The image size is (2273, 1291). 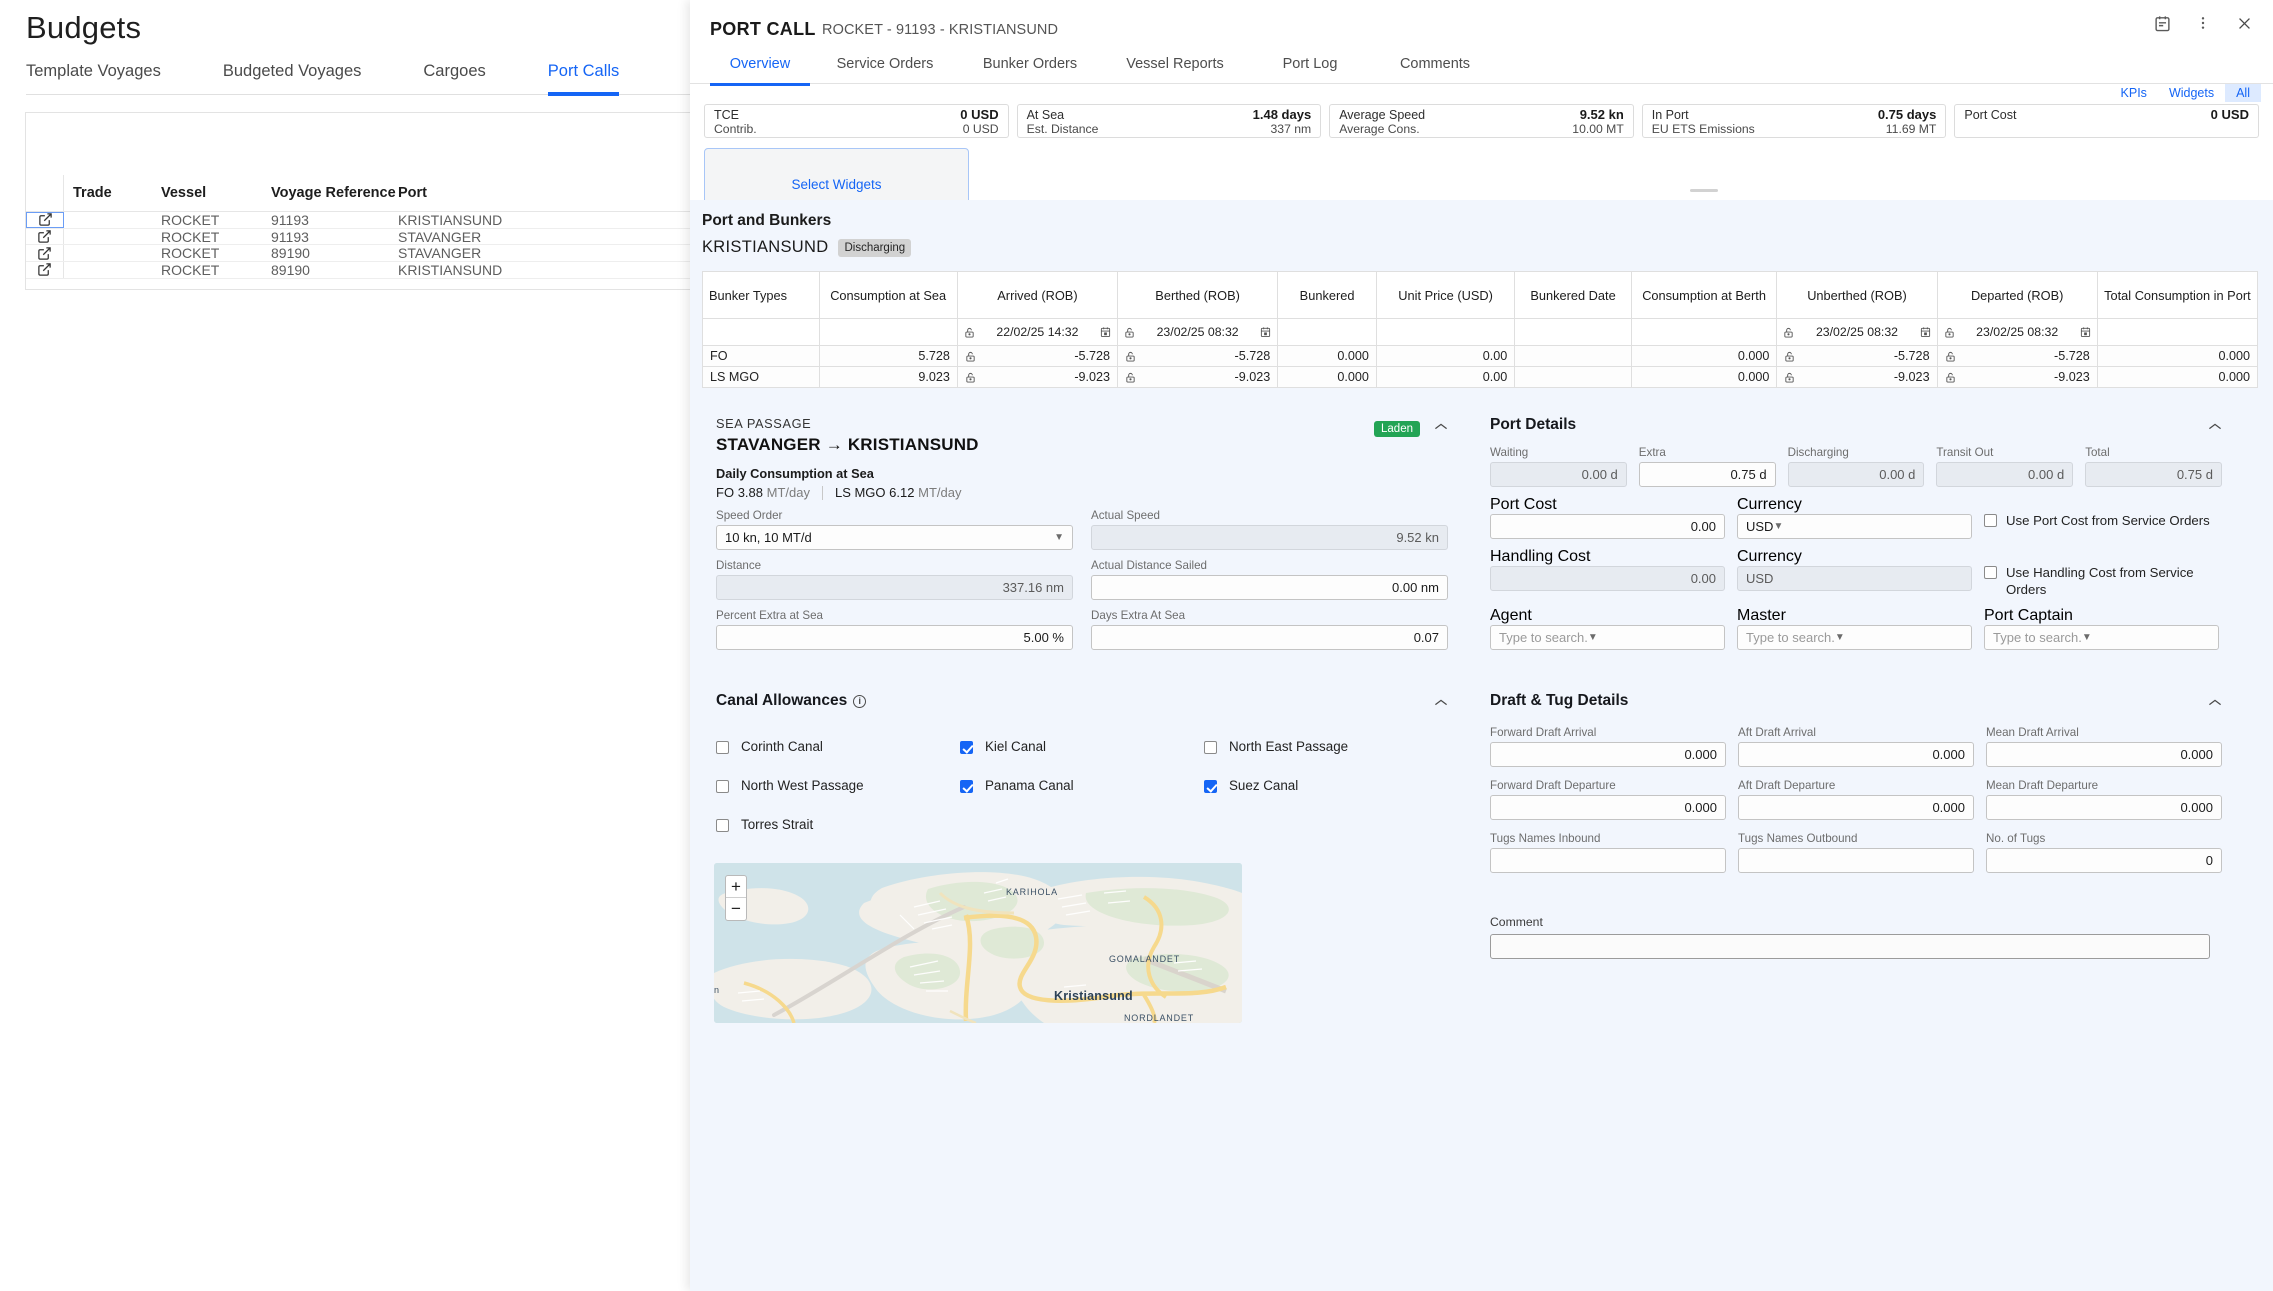 I want to click on canal-torres-strait: Torres Strait, so click(x=838, y=824).